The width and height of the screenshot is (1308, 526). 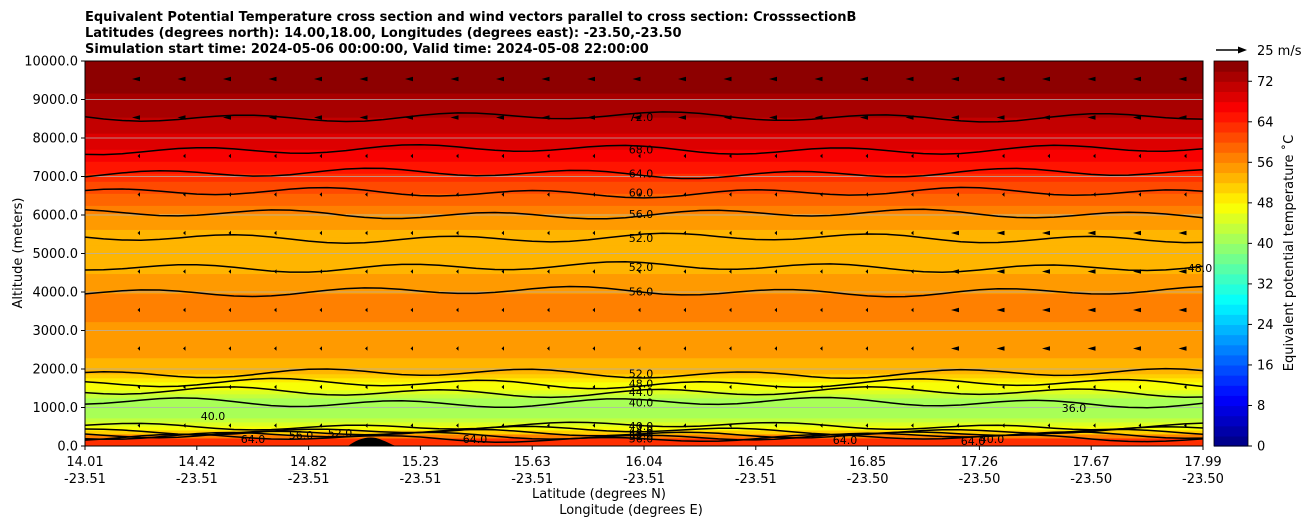 What do you see at coordinates (253, 439) in the screenshot?
I see `contour-label-extra: 64.0` at bounding box center [253, 439].